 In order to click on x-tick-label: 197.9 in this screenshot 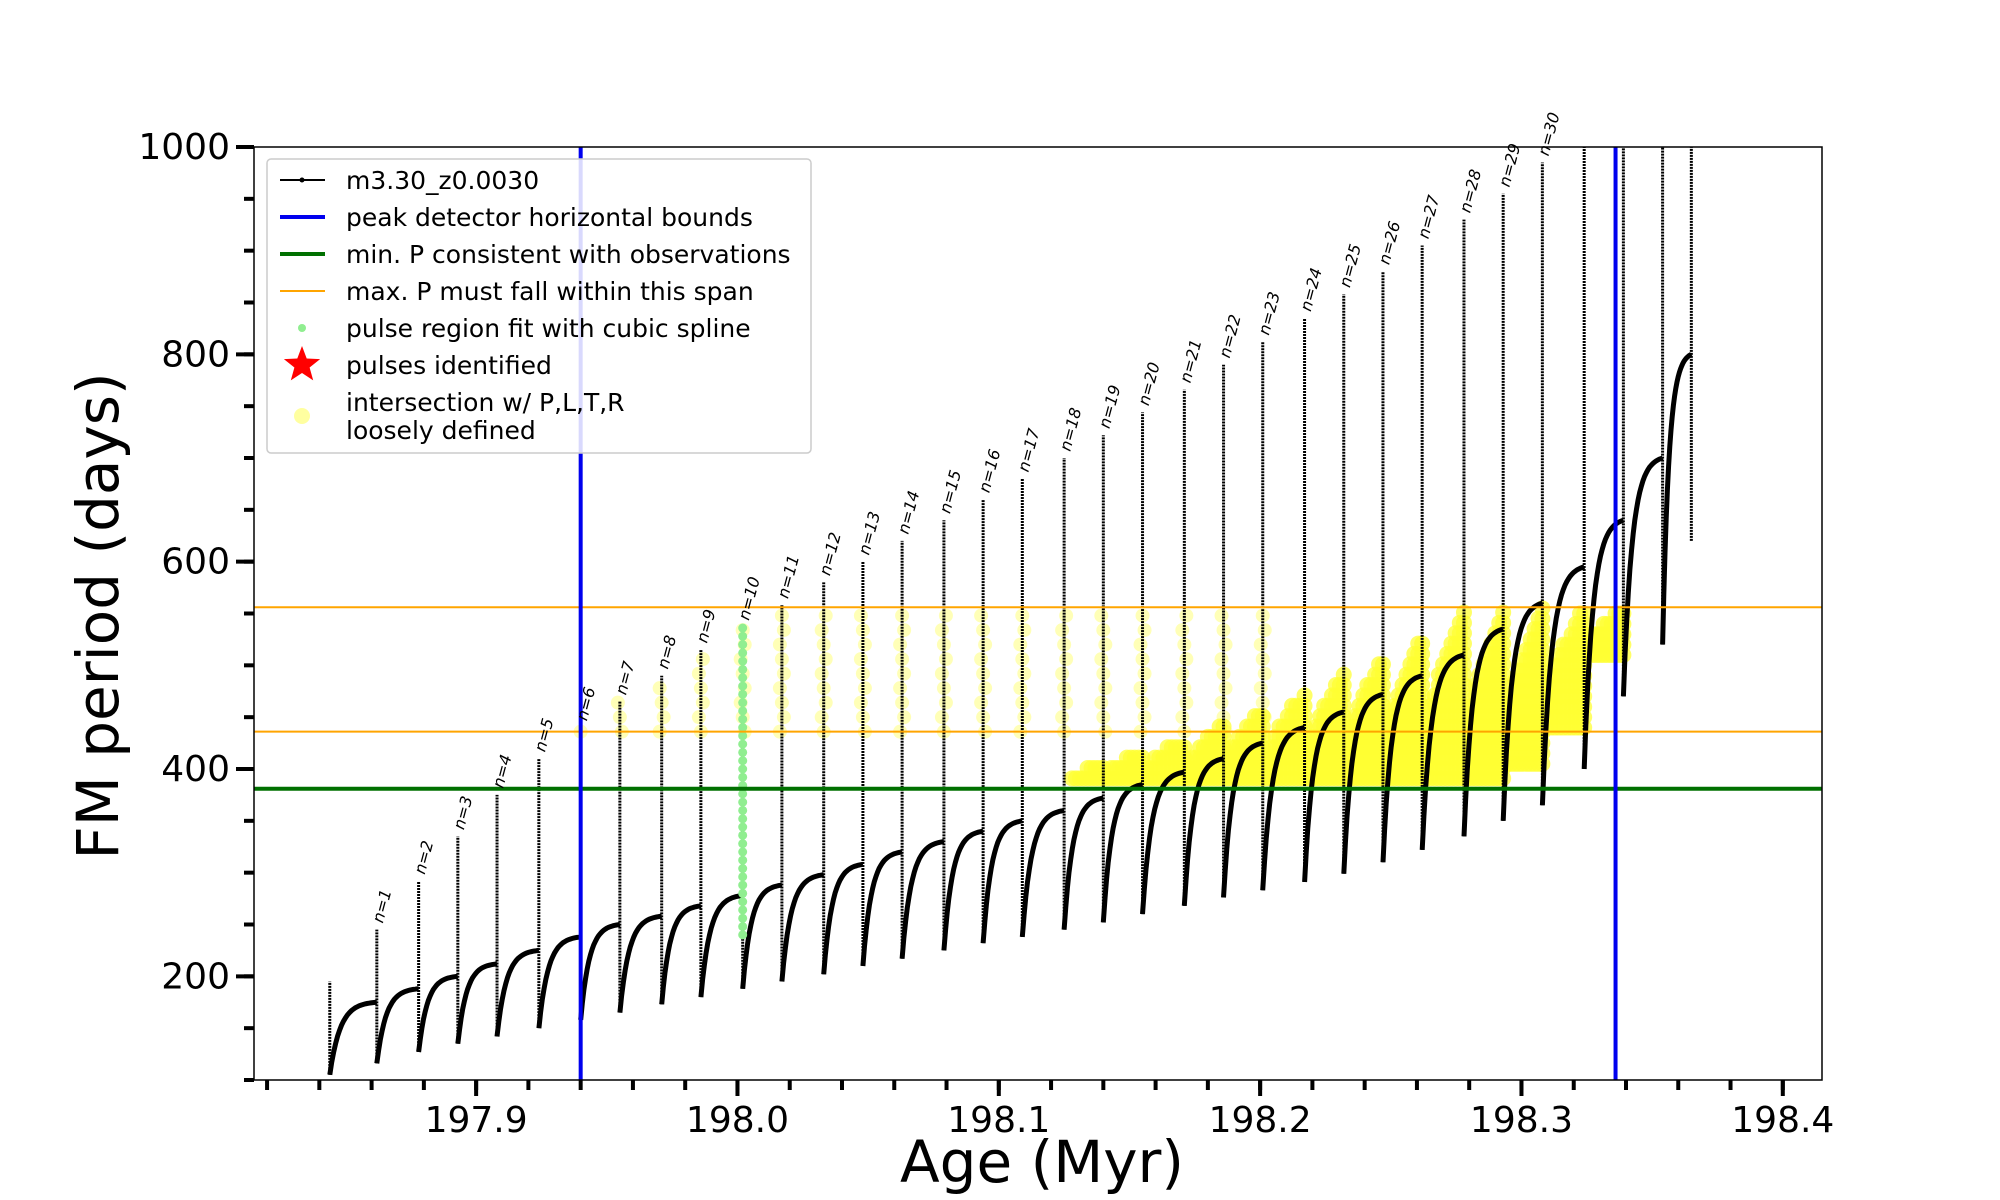, I will do `click(476, 1120)`.